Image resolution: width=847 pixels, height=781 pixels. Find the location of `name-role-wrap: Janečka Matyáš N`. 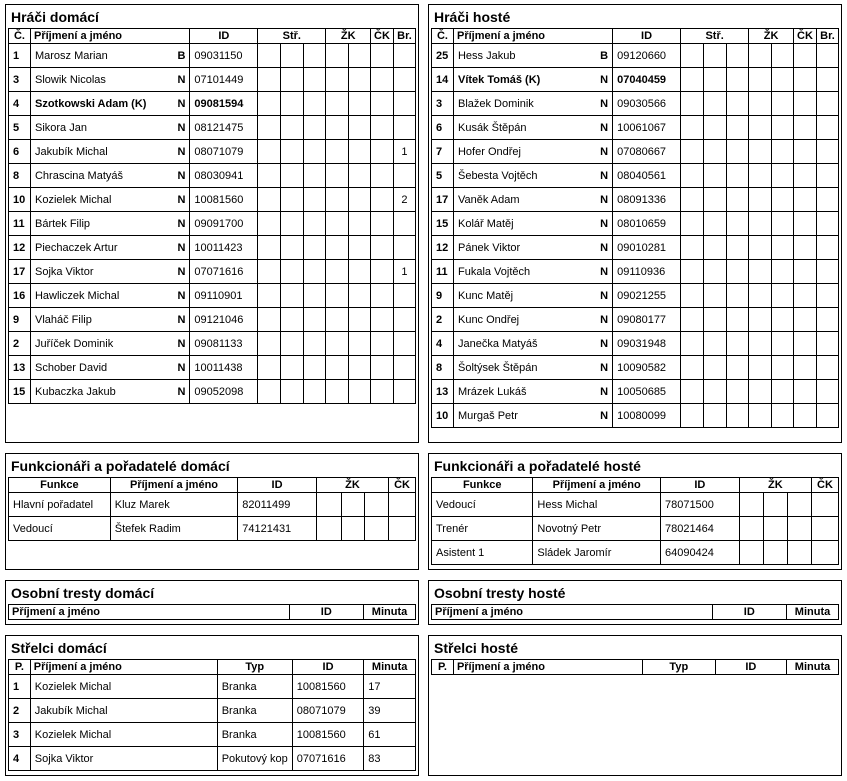

name-role-wrap: Janečka Matyáš N is located at coordinates (533, 344).